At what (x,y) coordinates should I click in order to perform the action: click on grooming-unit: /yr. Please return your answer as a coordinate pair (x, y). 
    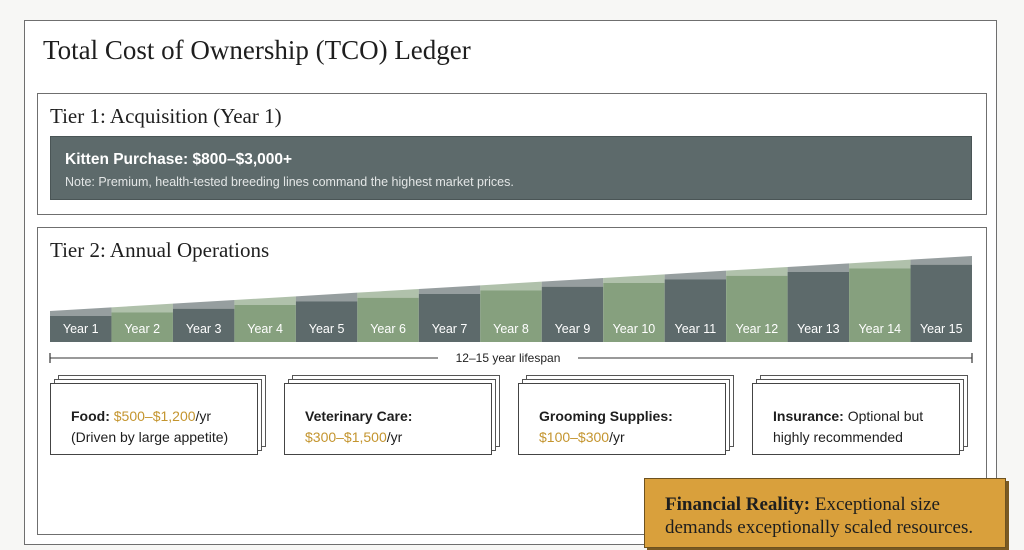
    Looking at the image, I should click on (617, 437).